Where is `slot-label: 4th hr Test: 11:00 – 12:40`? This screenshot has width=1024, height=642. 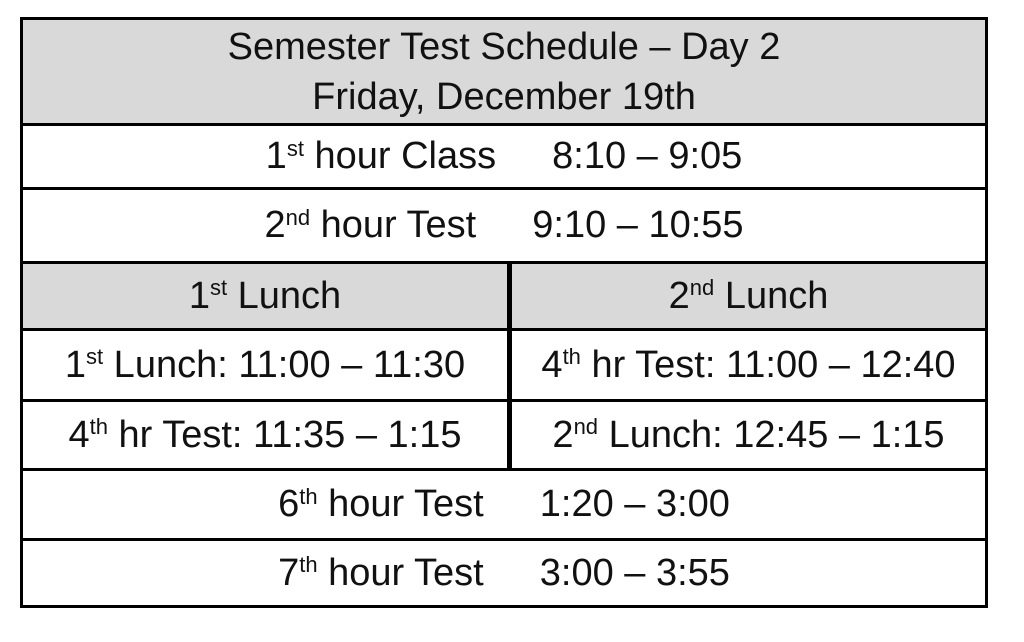 slot-label: 4th hr Test: 11:00 – 12:40 is located at coordinates (748, 365).